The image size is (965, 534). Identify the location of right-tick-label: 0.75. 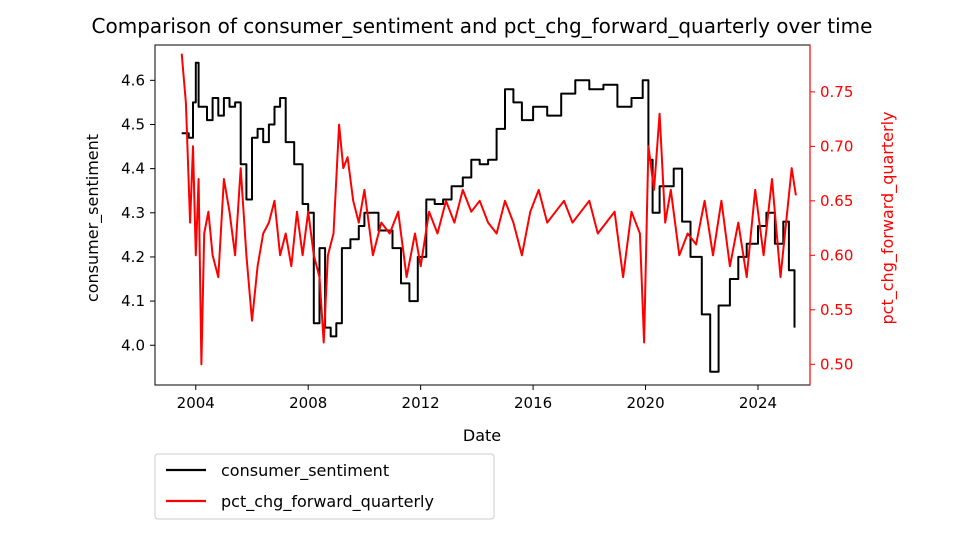
(836, 92).